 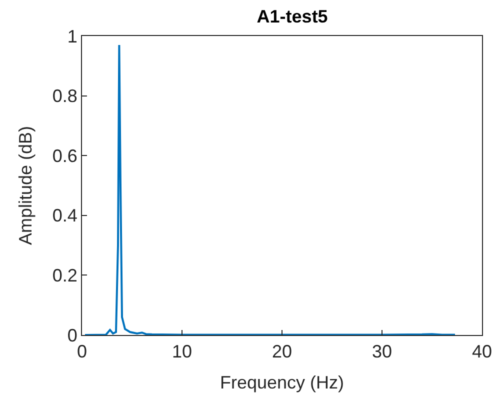 What do you see at coordinates (282, 382) in the screenshot?
I see `x-axis-title: Frequency (Hz)` at bounding box center [282, 382].